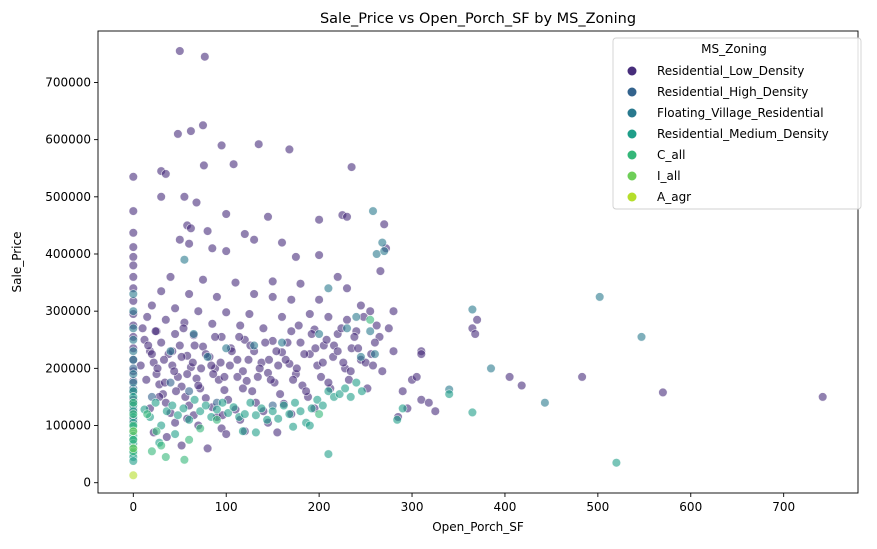  I want to click on x-tick-label: 300, so click(412, 507).